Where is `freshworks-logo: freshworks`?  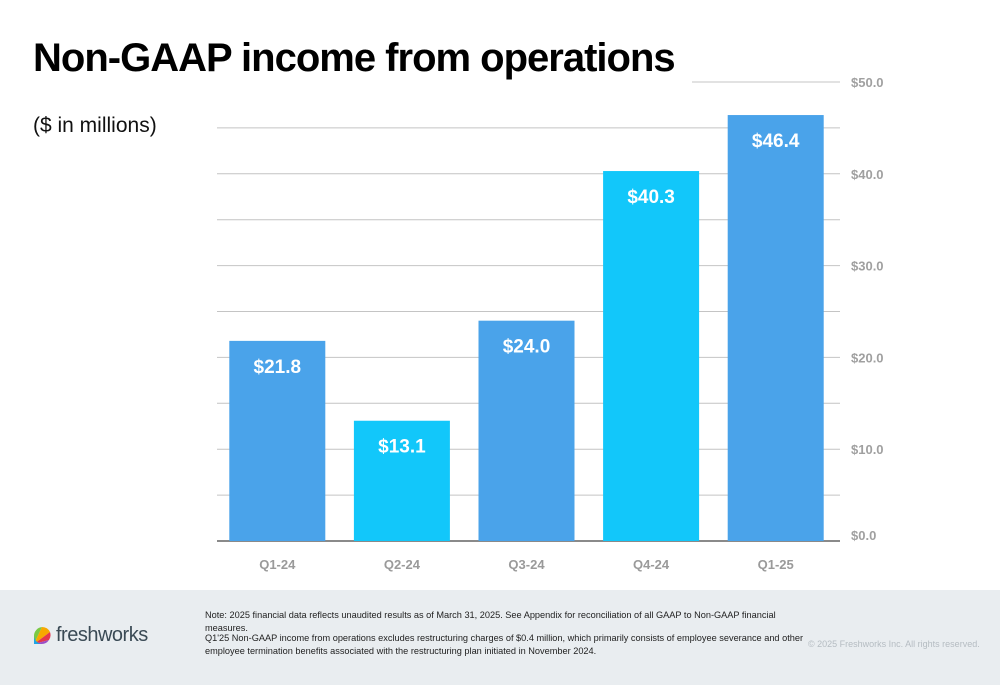
freshworks-logo: freshworks is located at coordinates (90, 635).